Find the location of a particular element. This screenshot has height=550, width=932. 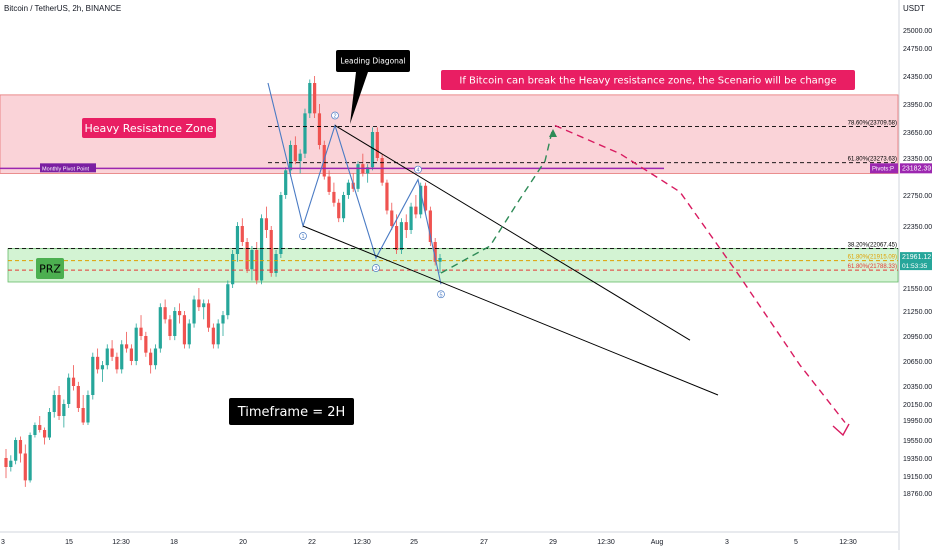

timeframe-note: Timeframe = 2H is located at coordinates (291, 411).